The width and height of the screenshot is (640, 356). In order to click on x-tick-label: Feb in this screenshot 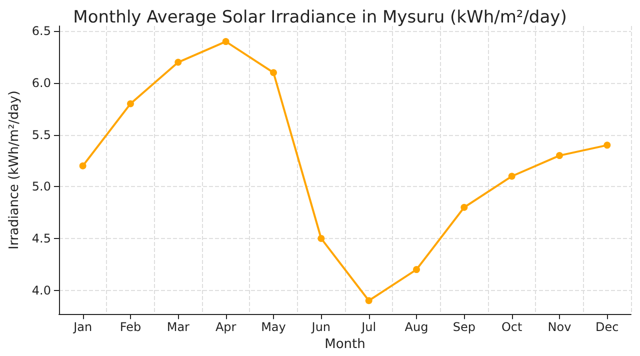, I will do `click(131, 327)`.